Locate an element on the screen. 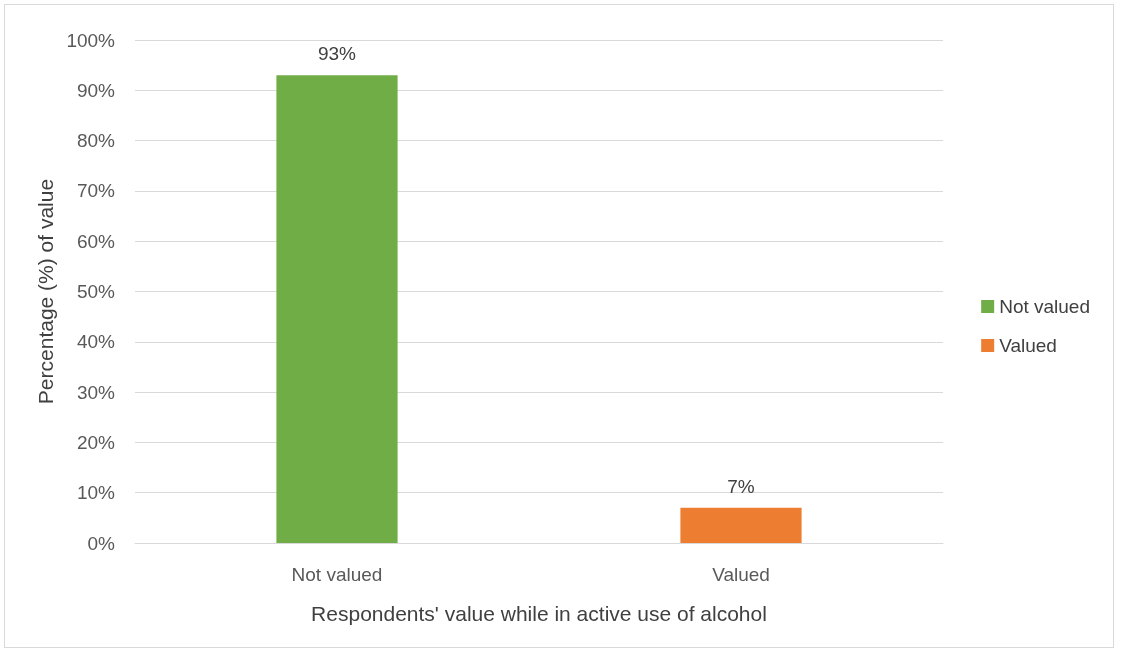 The image size is (1122, 654). legend-label: Not valued is located at coordinates (1045, 306).